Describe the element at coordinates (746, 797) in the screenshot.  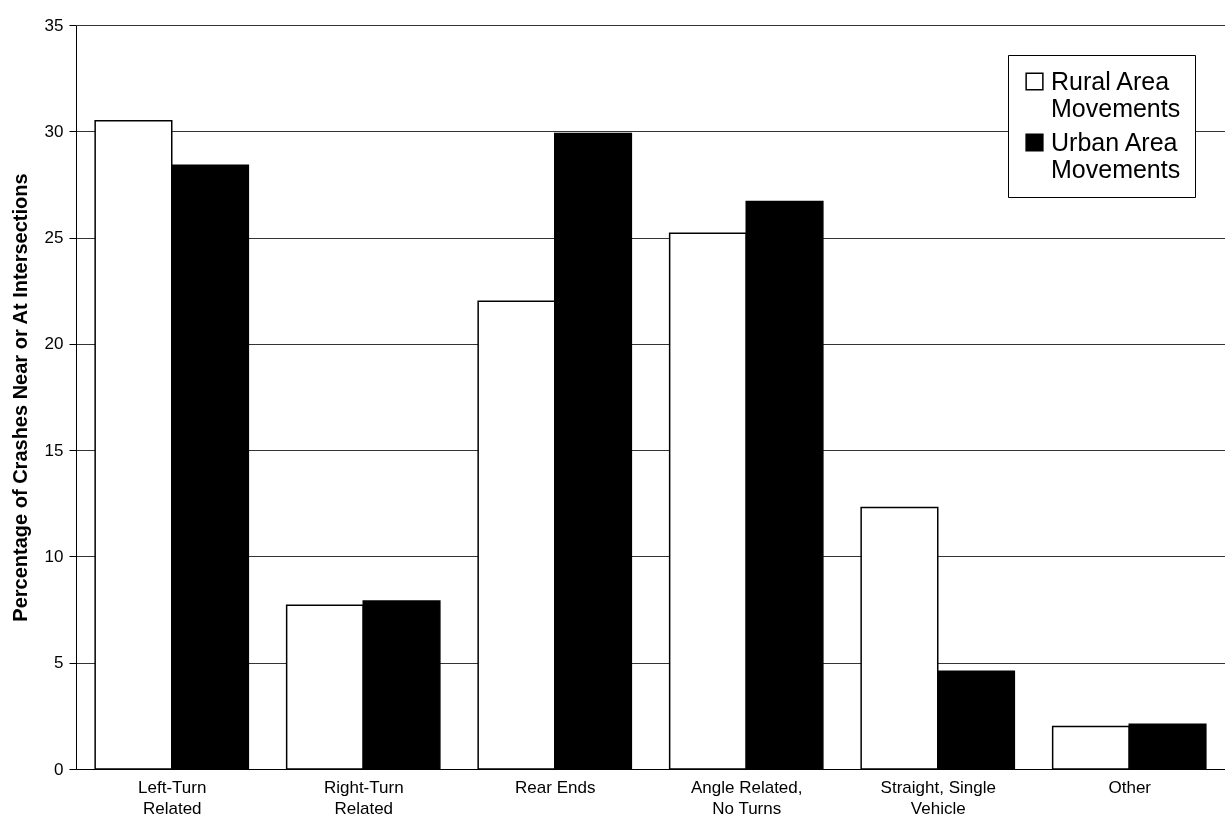
I see `x-tick-label: Angle Related, No Turns` at that location.